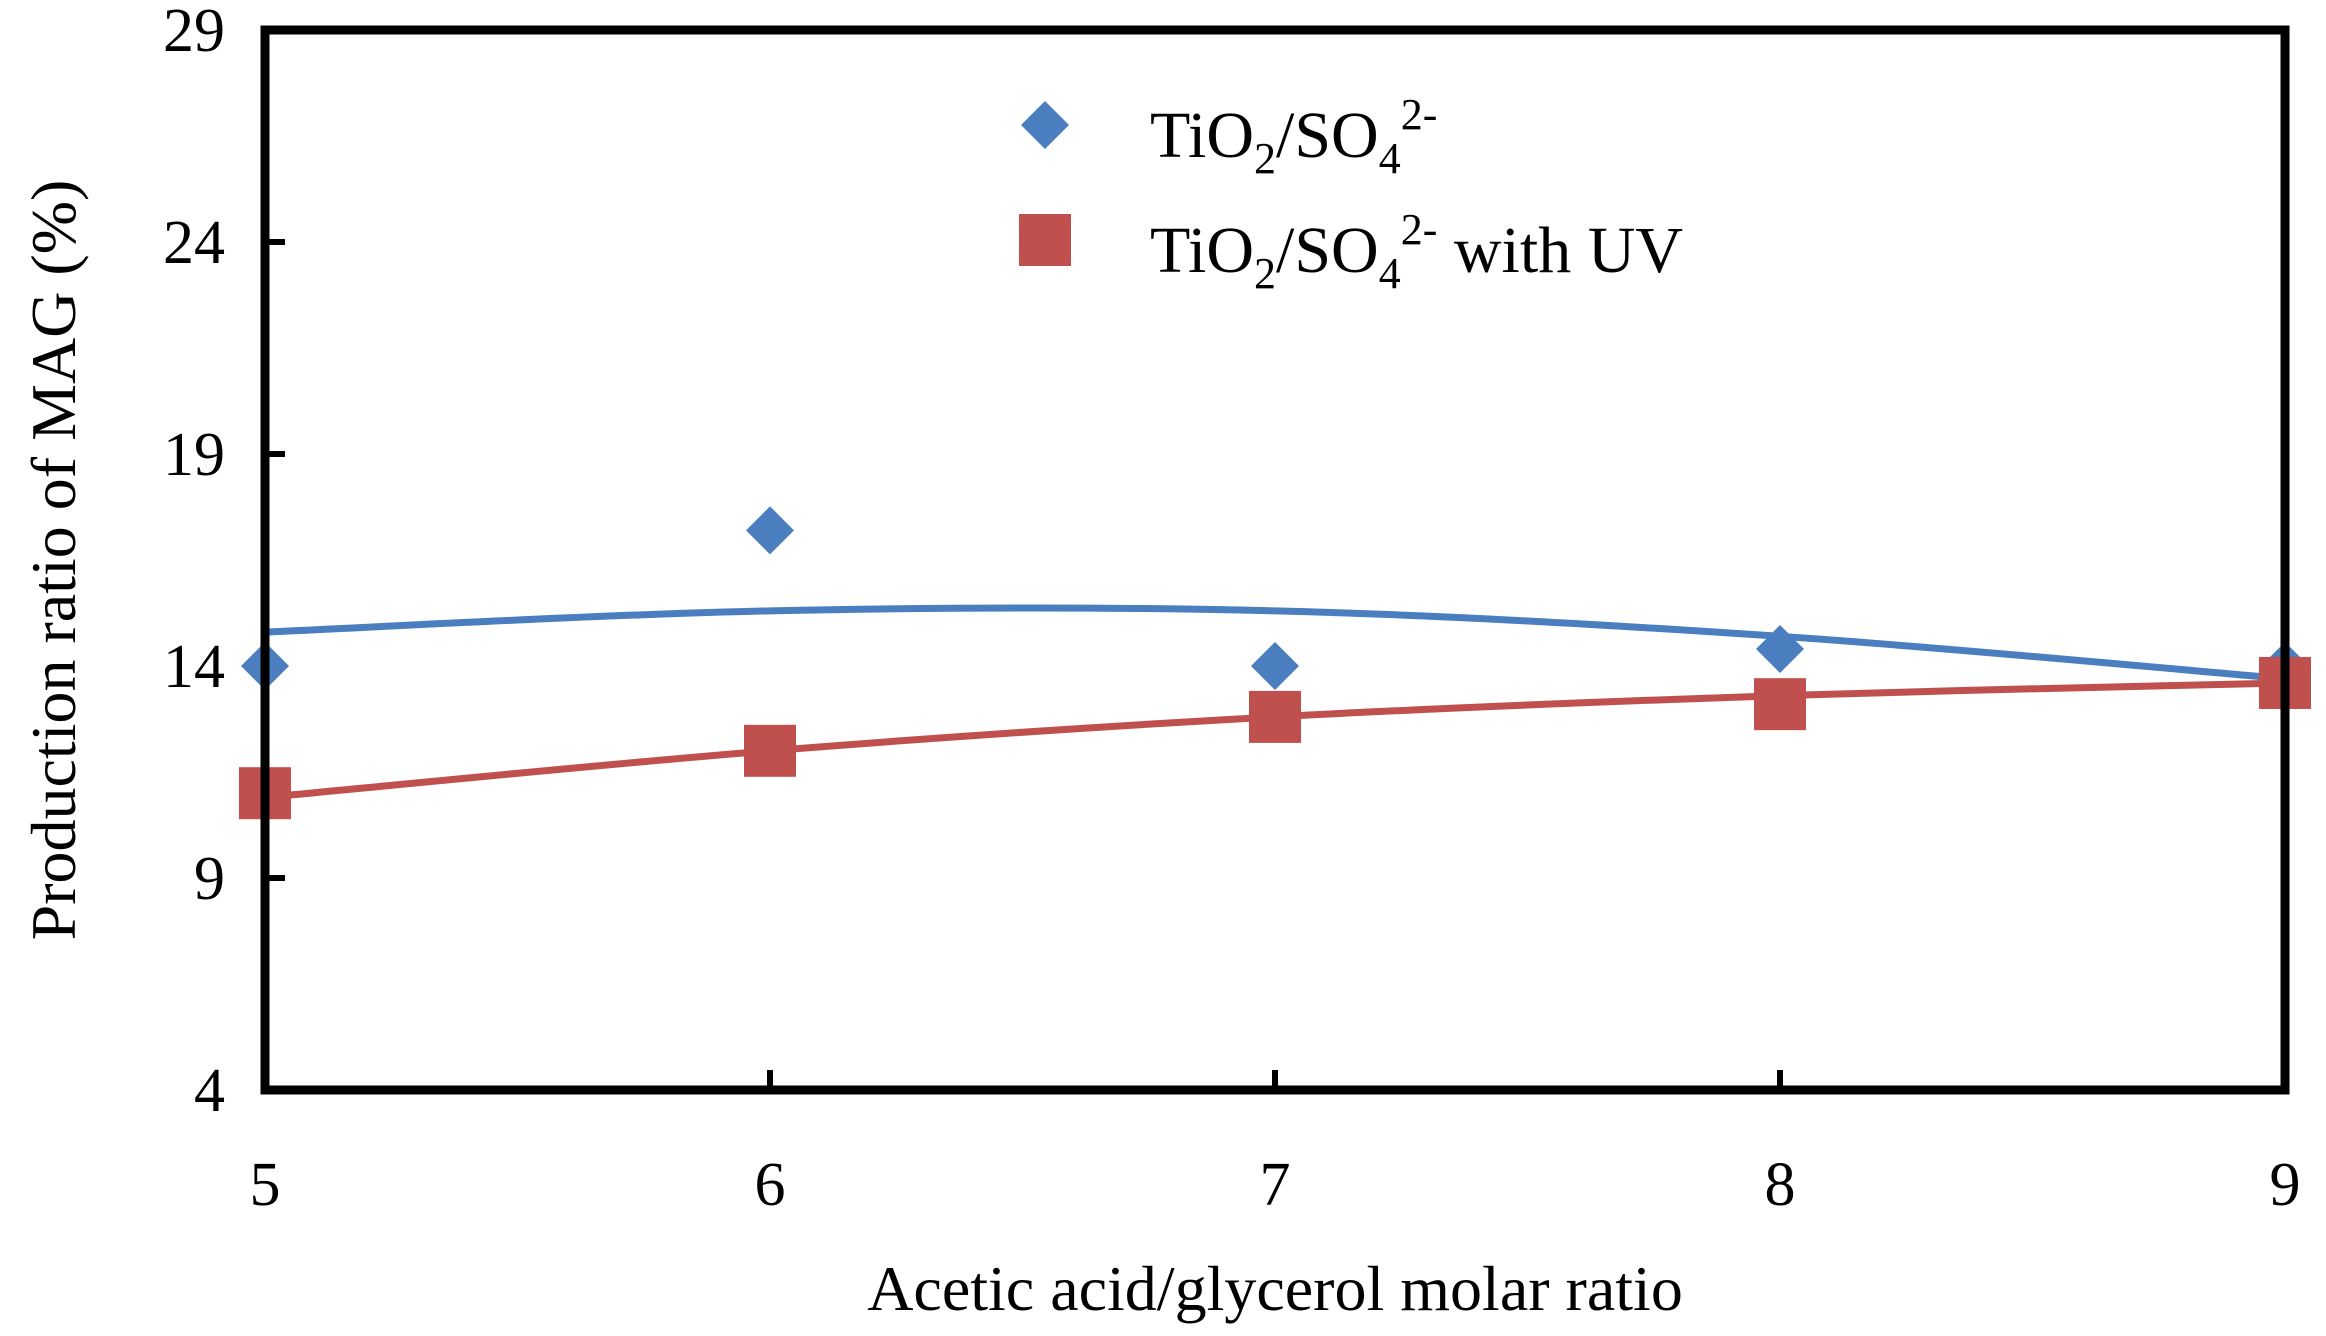 The image size is (2326, 1336). What do you see at coordinates (53, 560) in the screenshot?
I see `y-axis-title: Production ratio of MAG (%)` at bounding box center [53, 560].